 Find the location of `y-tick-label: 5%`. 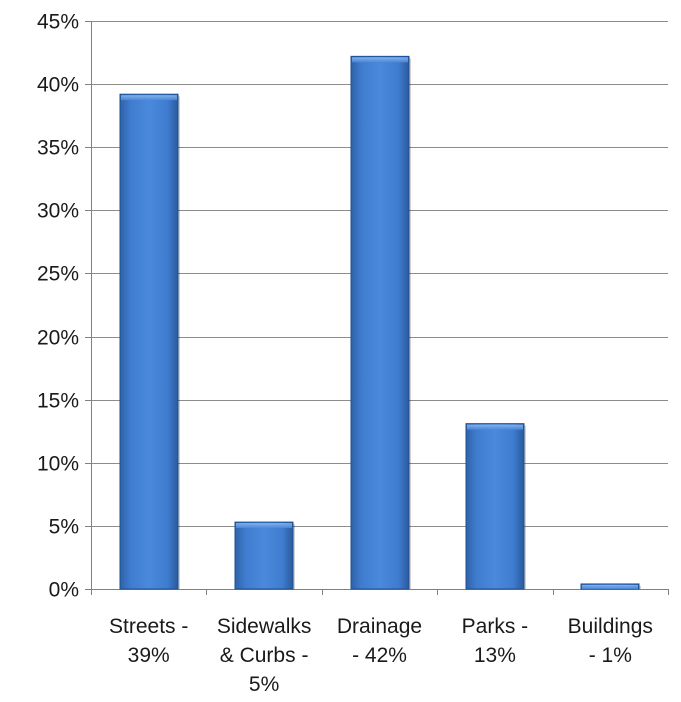

y-tick-label: 5% is located at coordinates (64, 527).